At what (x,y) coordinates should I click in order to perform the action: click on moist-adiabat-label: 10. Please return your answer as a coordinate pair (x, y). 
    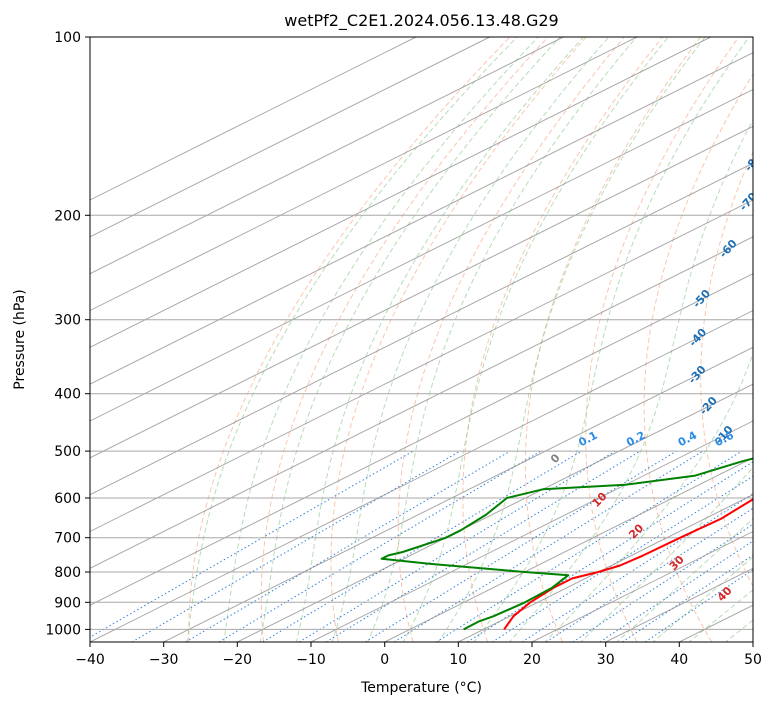
    Looking at the image, I should click on (600, 500).